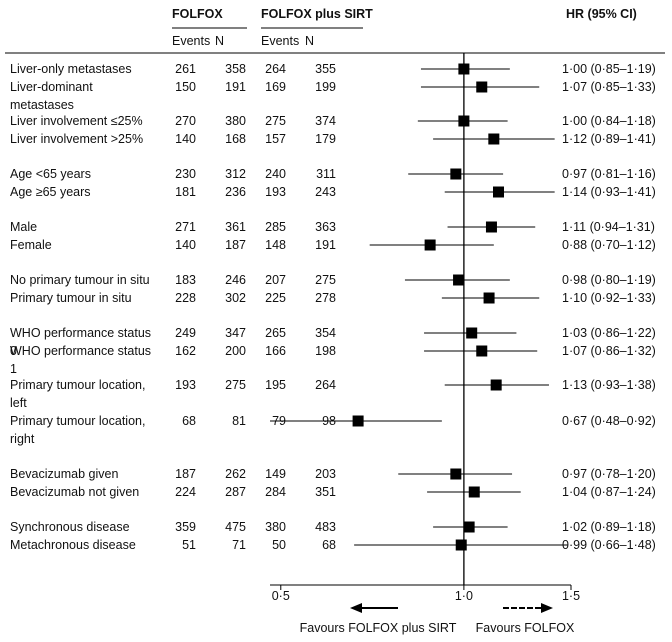 The height and width of the screenshot is (642, 672). Describe the element at coordinates (275, 227) in the screenshot. I see `sirt-events: 285` at that location.